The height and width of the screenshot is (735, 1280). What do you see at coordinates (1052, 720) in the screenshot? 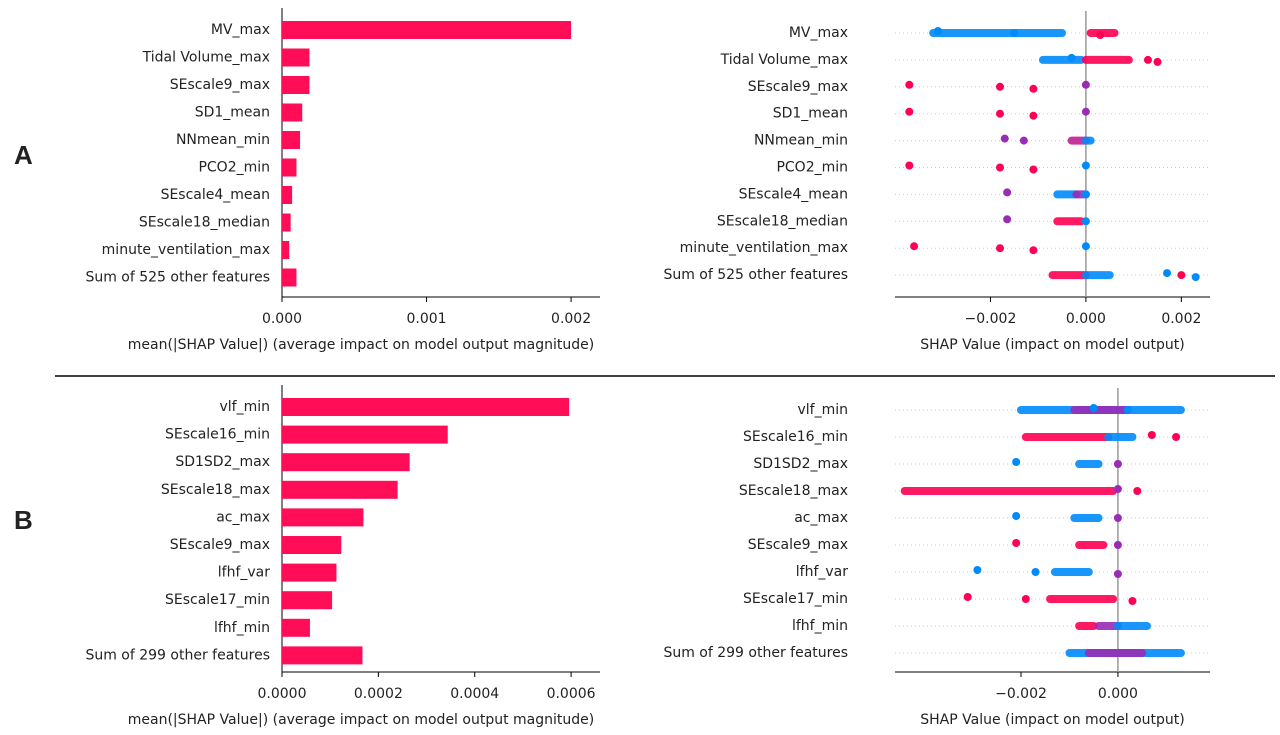
I see `x-axis-label: SHAP Value (impact on model output)` at bounding box center [1052, 720].